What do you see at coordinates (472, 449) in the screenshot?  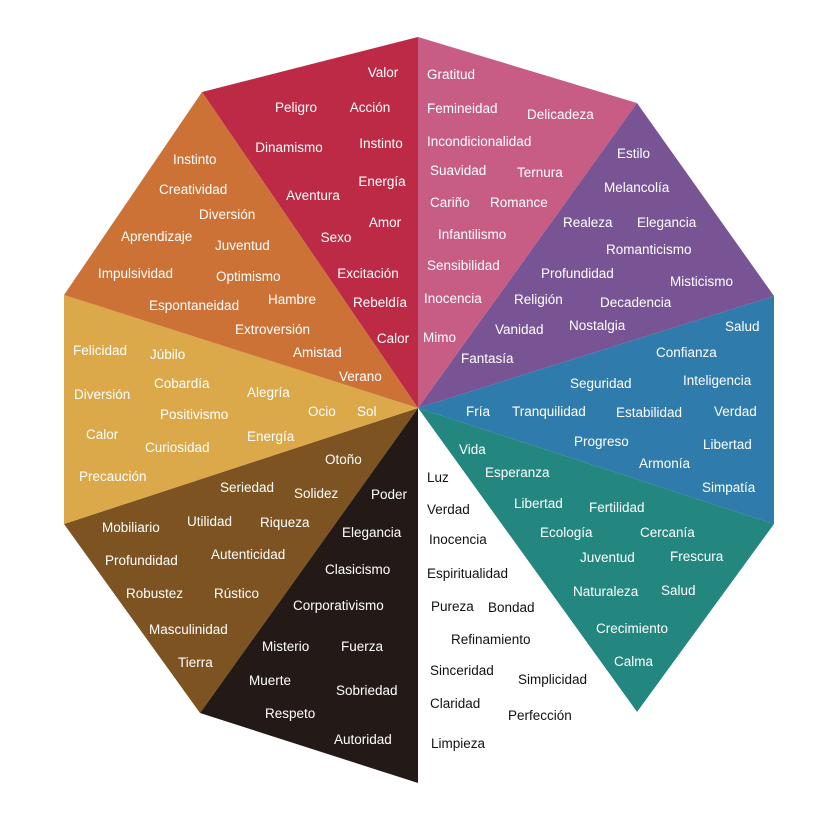 I see `word-teal-0: Vida` at bounding box center [472, 449].